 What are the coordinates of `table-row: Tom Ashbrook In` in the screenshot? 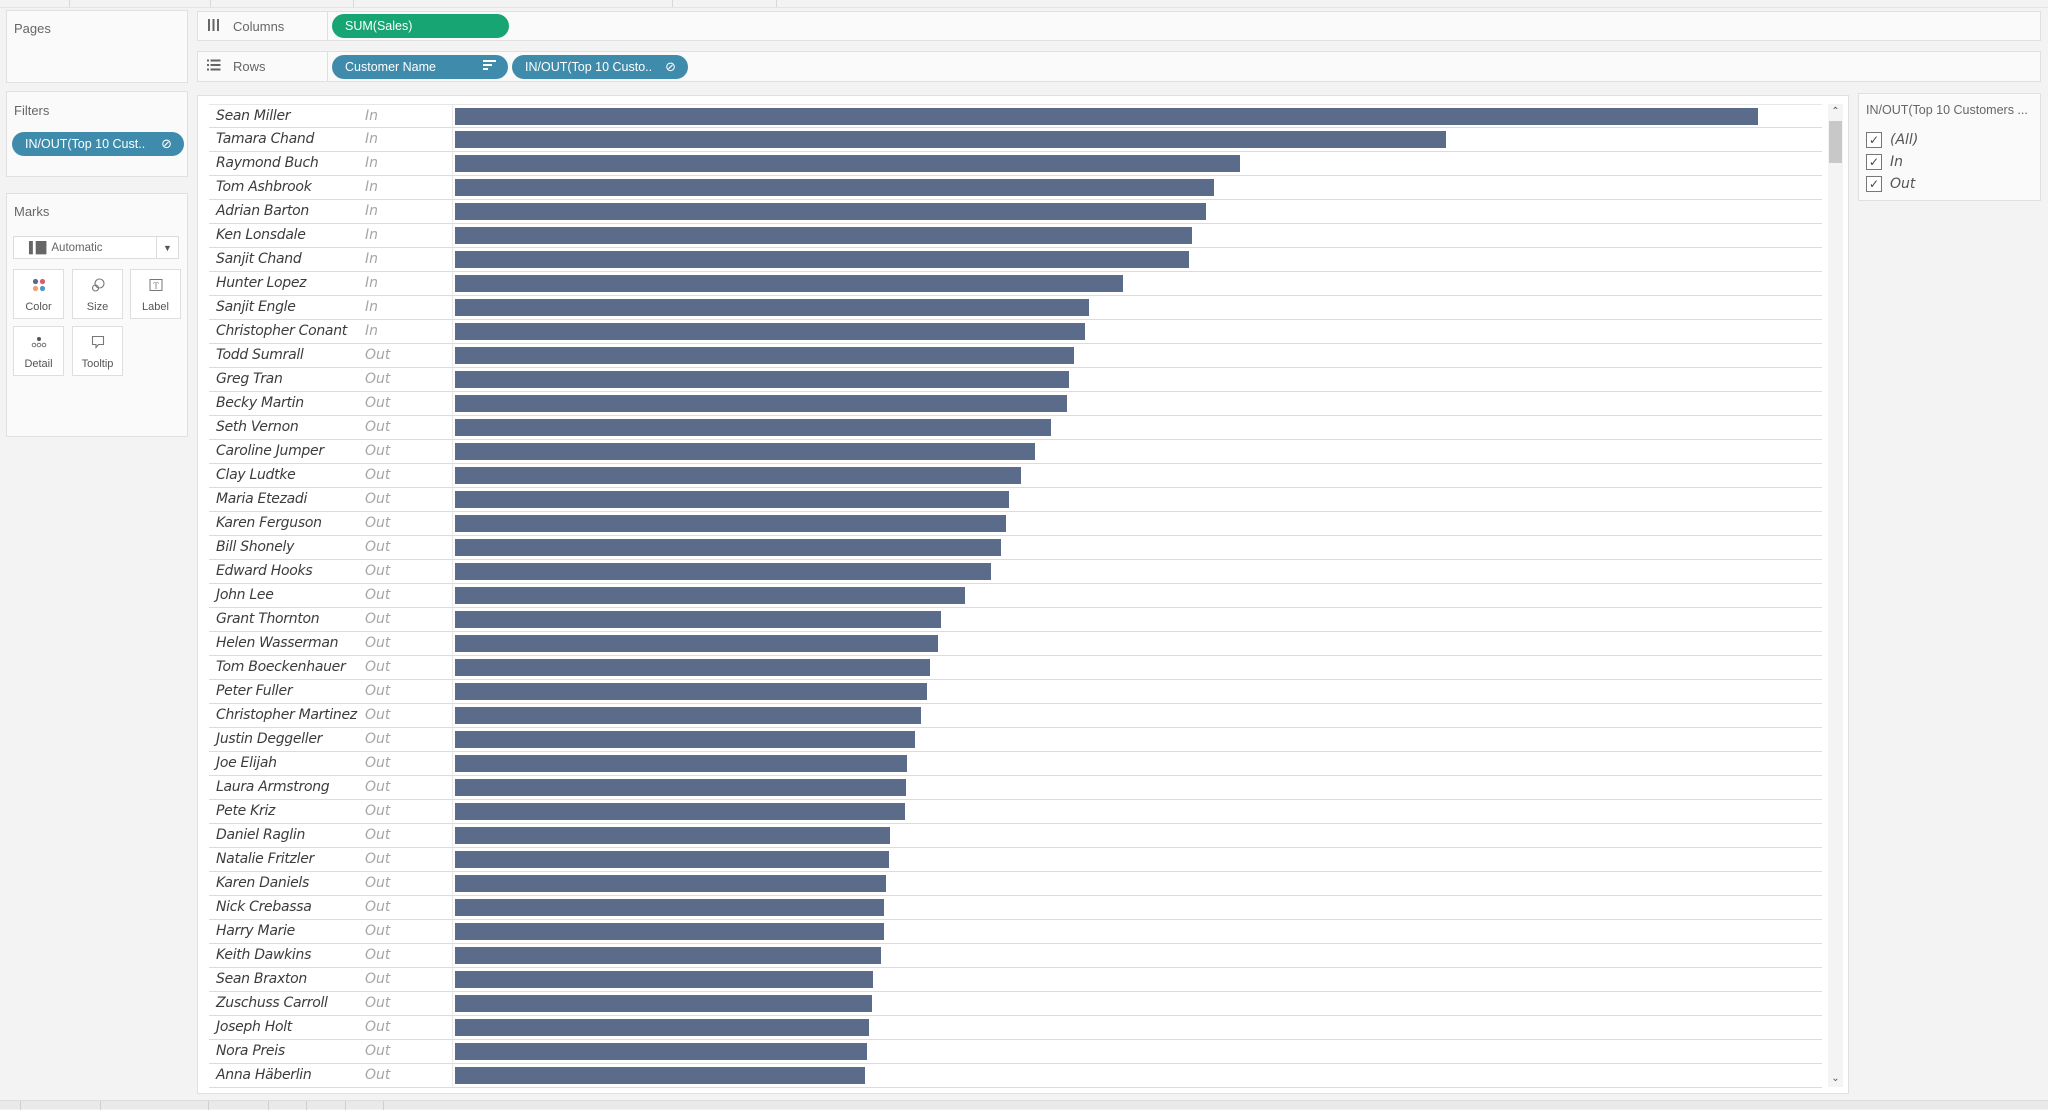 It's located at (1015, 188).